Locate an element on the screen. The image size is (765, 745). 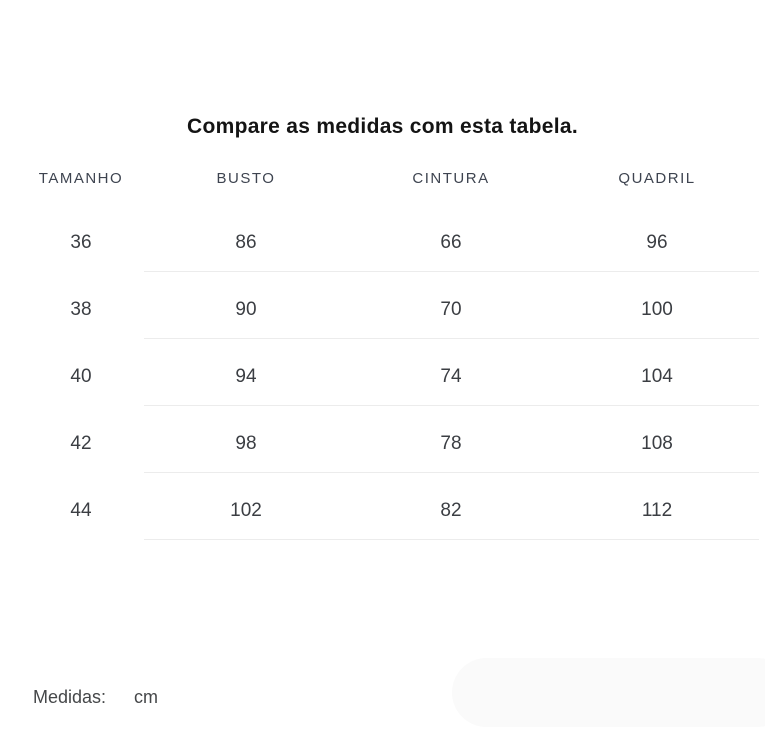
measurement-unit: cm is located at coordinates (146, 697).